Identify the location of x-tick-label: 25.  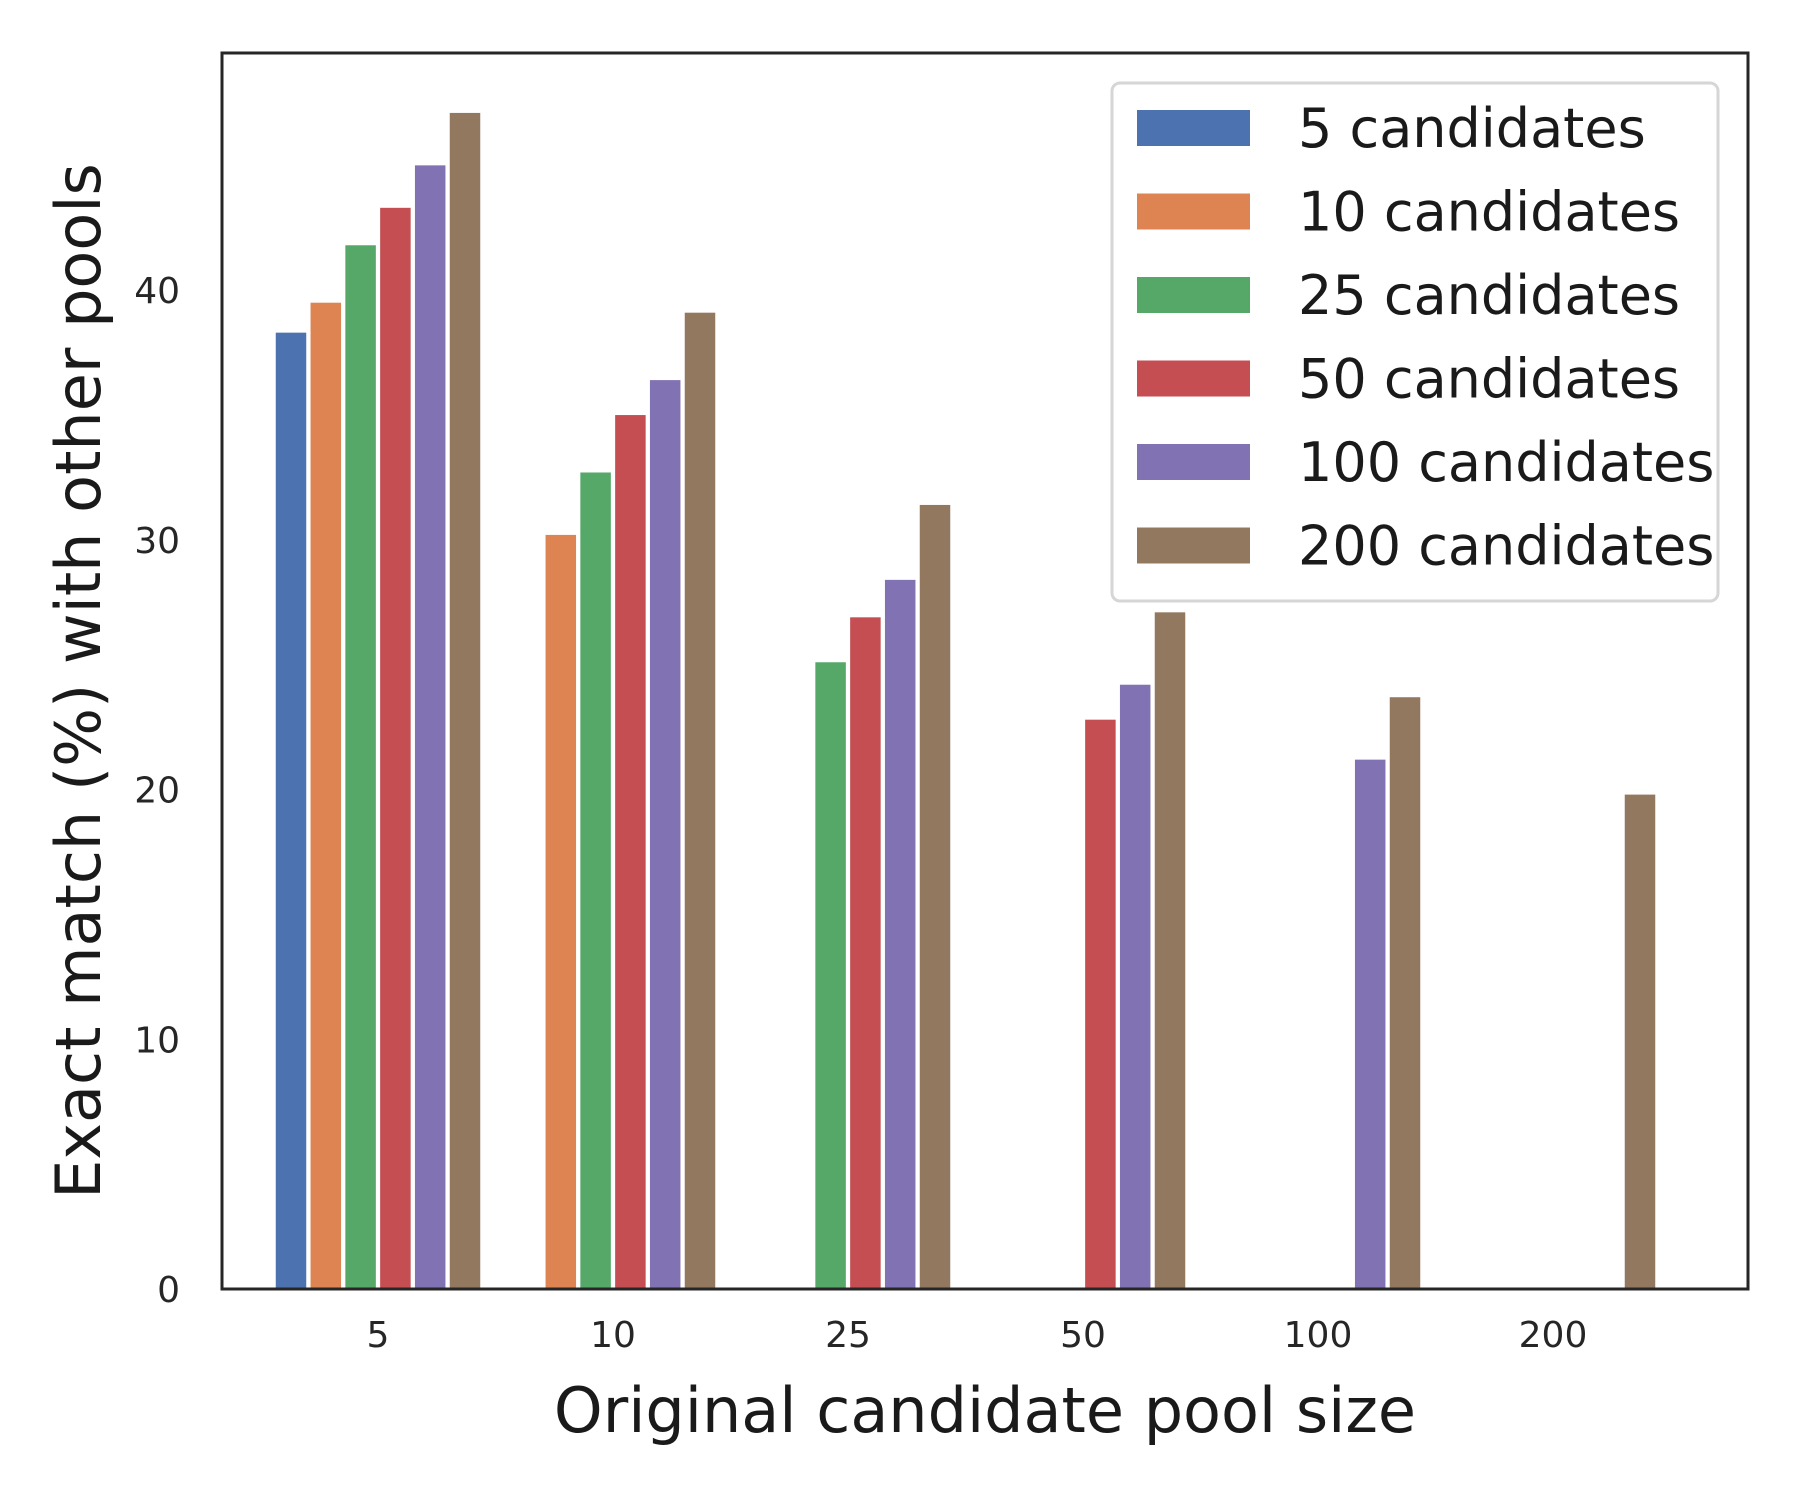
(848, 1335).